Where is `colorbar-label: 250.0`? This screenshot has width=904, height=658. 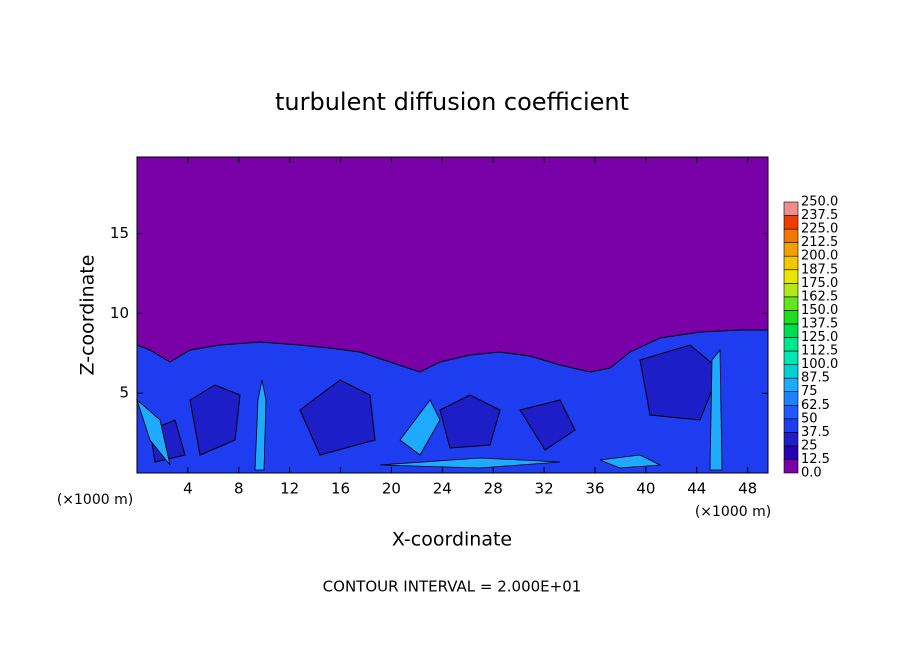 colorbar-label: 250.0 is located at coordinates (819, 202).